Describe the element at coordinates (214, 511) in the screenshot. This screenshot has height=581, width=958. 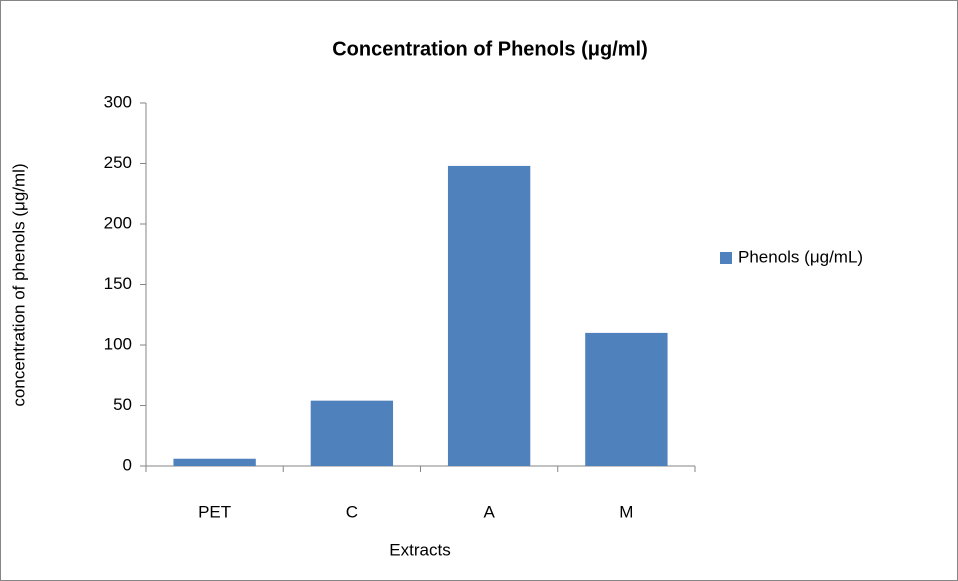
I see `x-tick-label: PET` at that location.